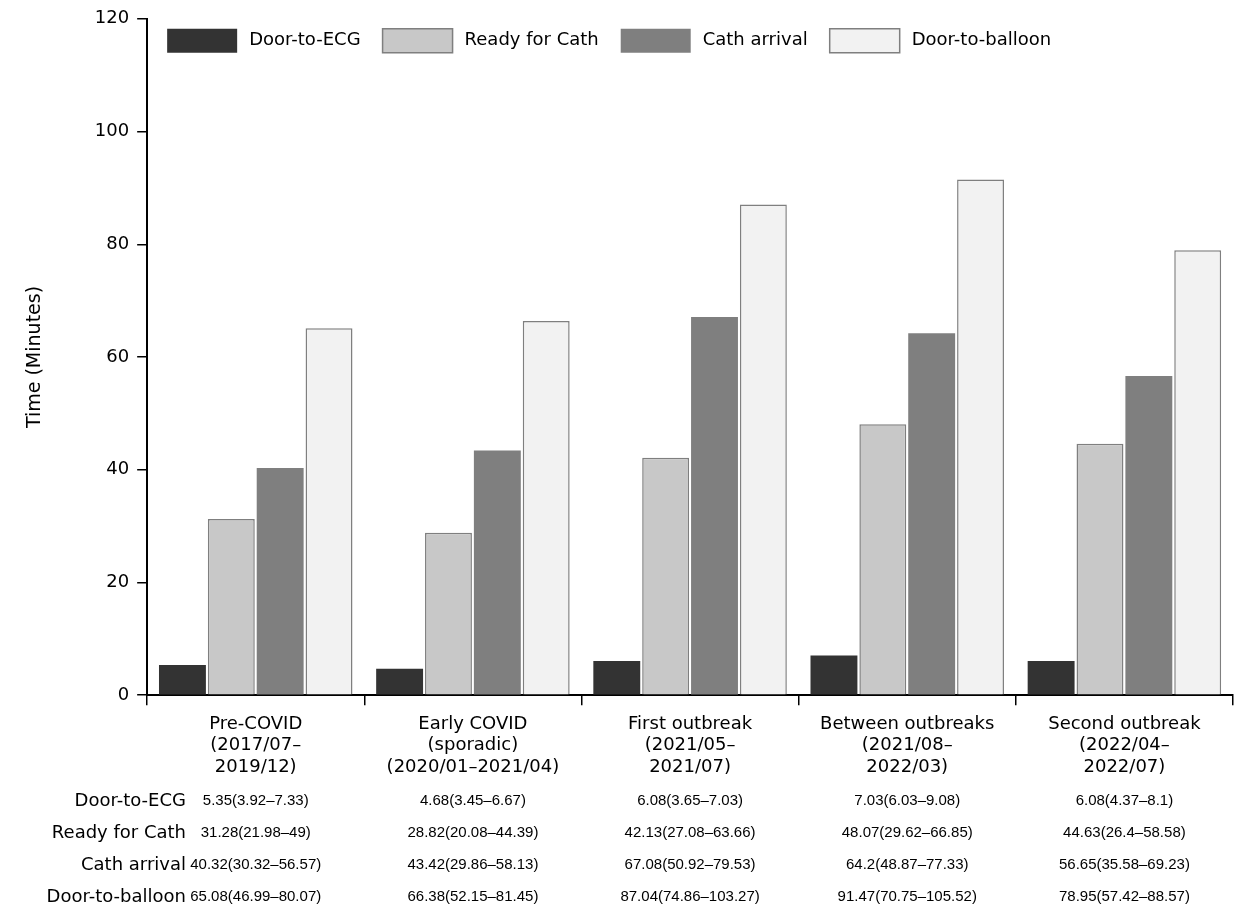 This screenshot has width=1235, height=924. What do you see at coordinates (130, 799) in the screenshot?
I see `text: Door-to-ECG` at bounding box center [130, 799].